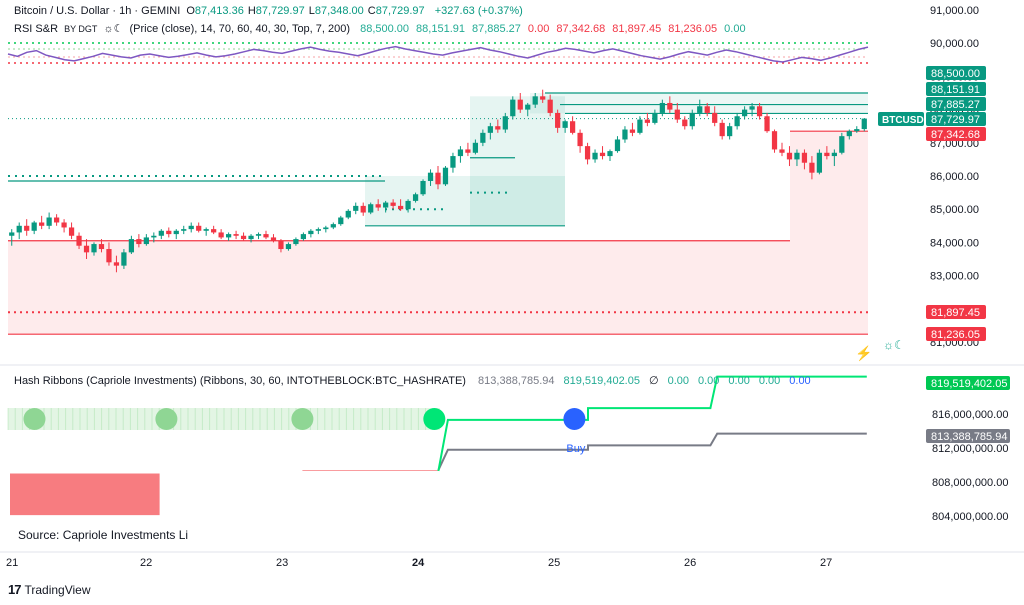  I want to click on hash-tick-label: 804,000,000.00, so click(970, 517).